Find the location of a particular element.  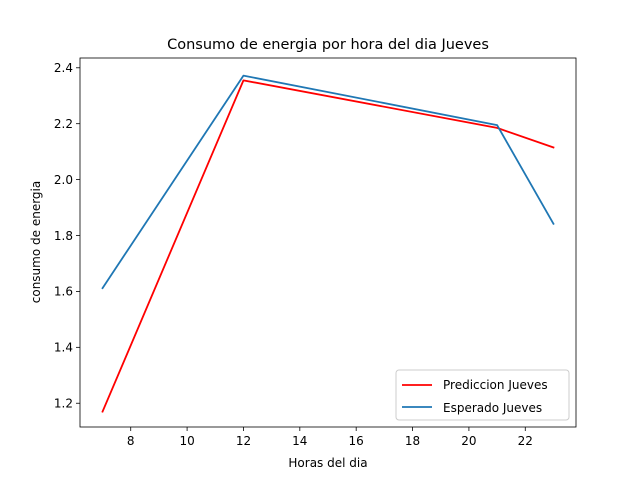

x-axis-label: Horas del dia is located at coordinates (327, 463).